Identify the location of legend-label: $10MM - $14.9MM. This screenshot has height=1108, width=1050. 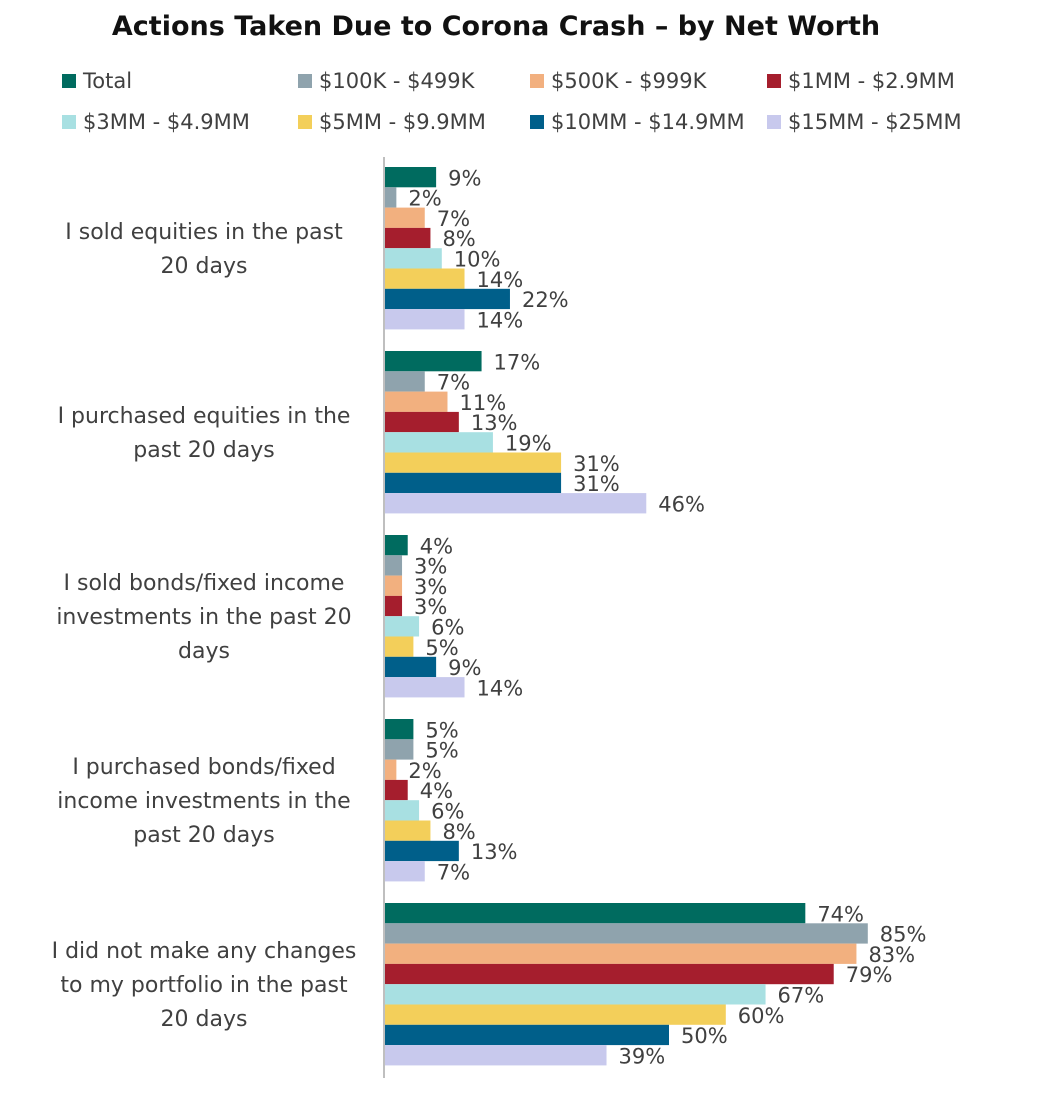
(648, 122).